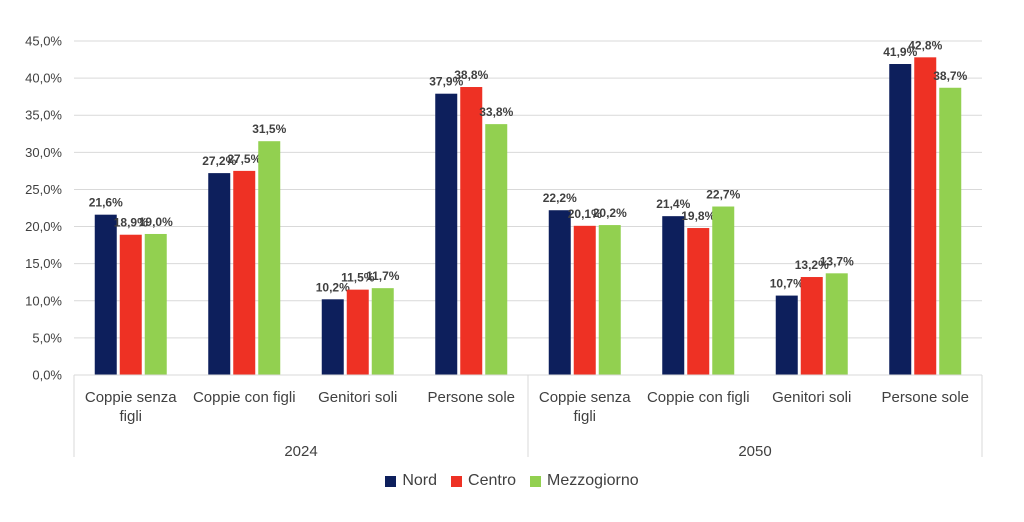 The height and width of the screenshot is (522, 1024). What do you see at coordinates (723, 195) in the screenshot?
I see `data-label: 22,7%` at bounding box center [723, 195].